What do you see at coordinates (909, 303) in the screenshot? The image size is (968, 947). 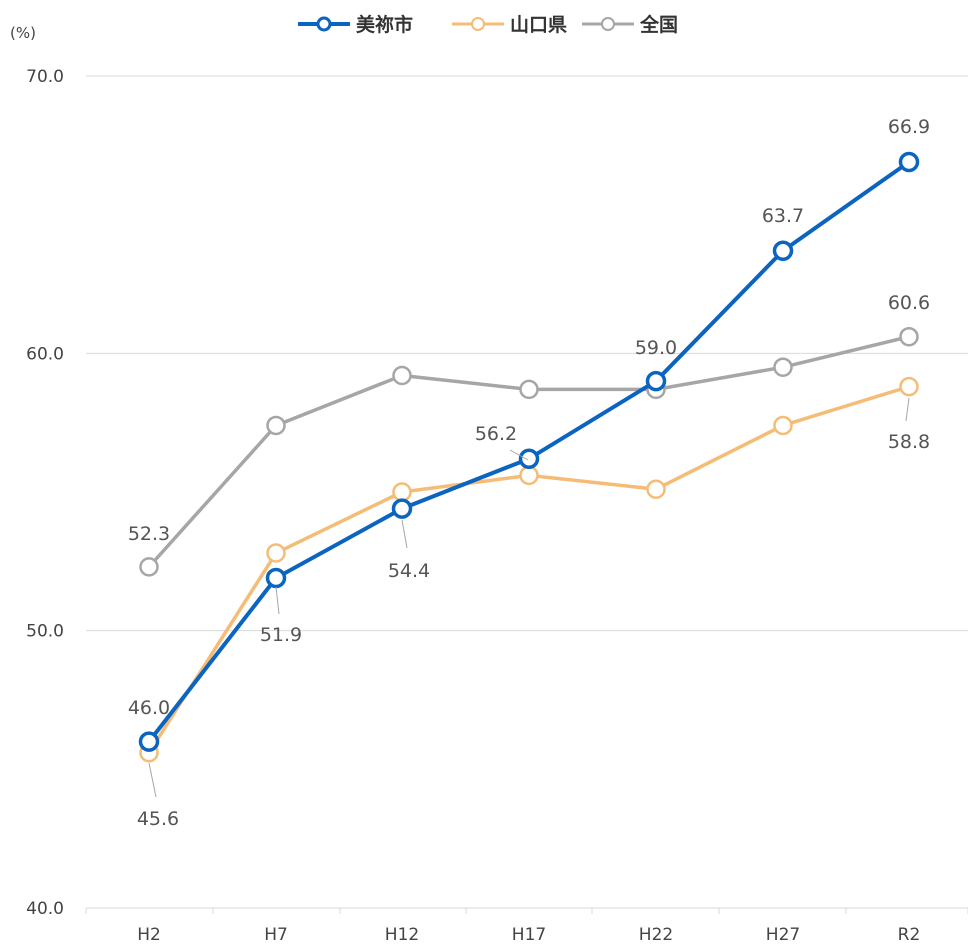 I see `data-label: 60.6` at bounding box center [909, 303].